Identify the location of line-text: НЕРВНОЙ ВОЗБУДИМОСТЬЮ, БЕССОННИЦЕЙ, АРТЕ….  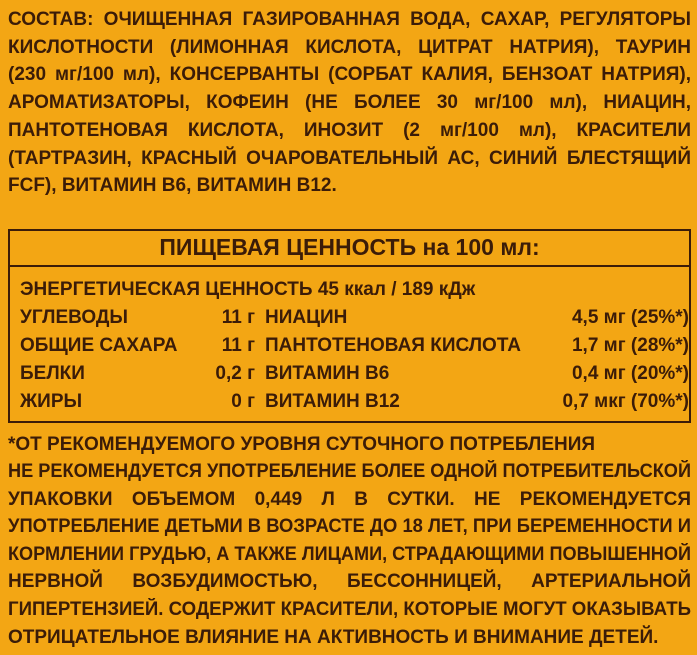
(349, 582).